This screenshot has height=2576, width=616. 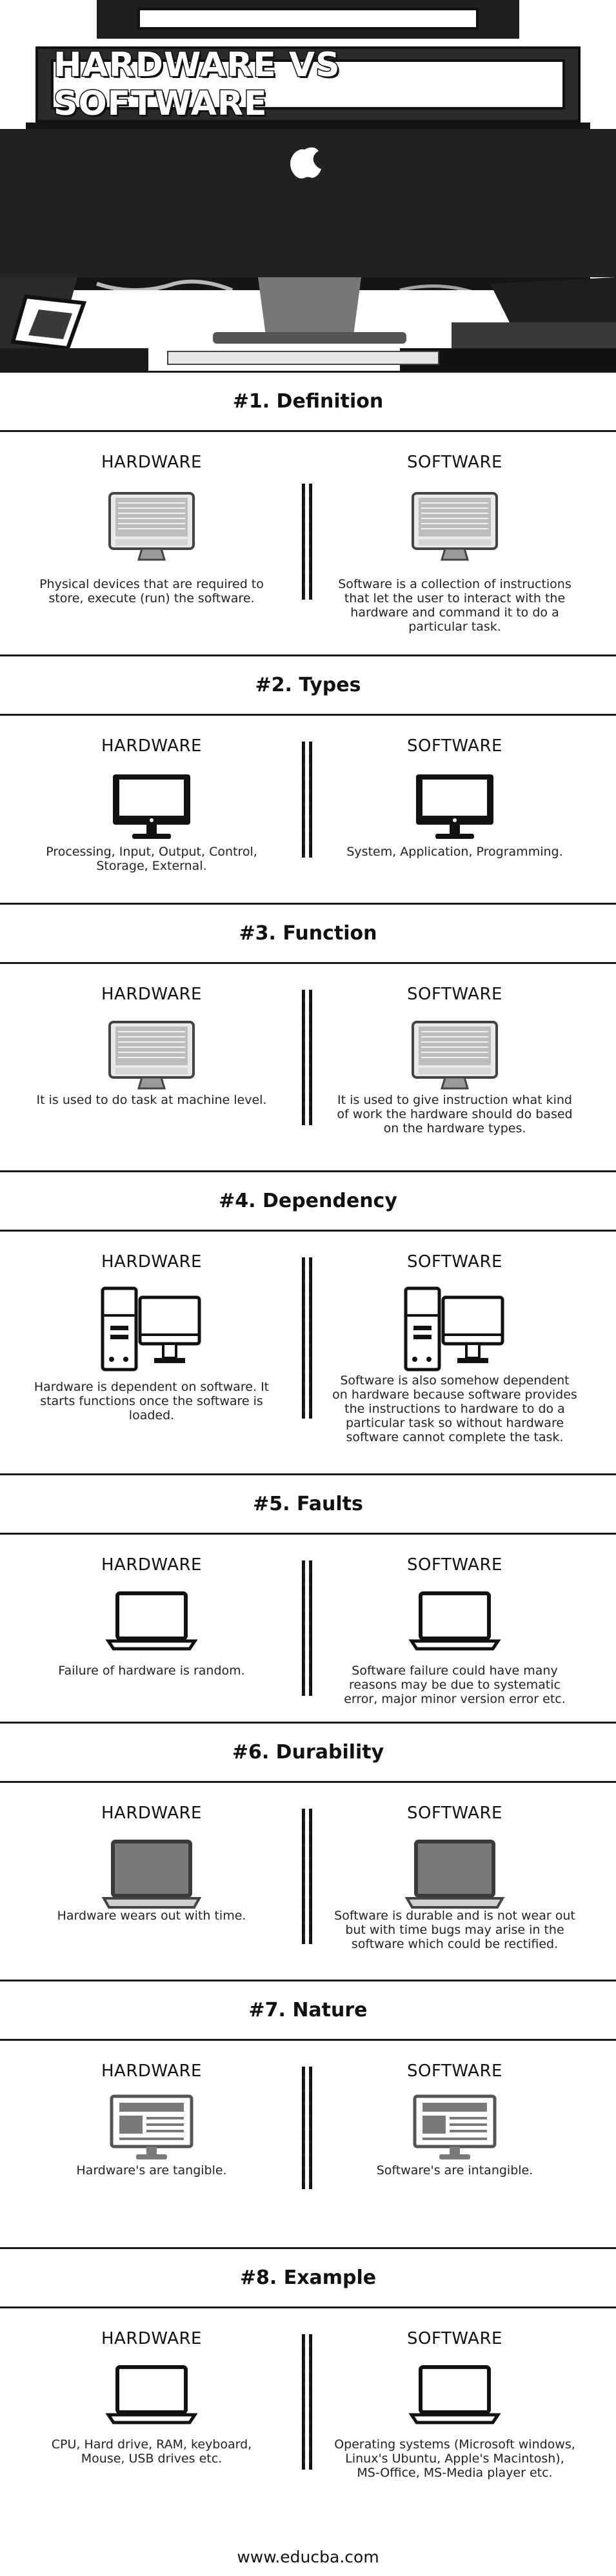 What do you see at coordinates (151, 1916) in the screenshot?
I see `hardware-description: Hardware wears out with time.` at bounding box center [151, 1916].